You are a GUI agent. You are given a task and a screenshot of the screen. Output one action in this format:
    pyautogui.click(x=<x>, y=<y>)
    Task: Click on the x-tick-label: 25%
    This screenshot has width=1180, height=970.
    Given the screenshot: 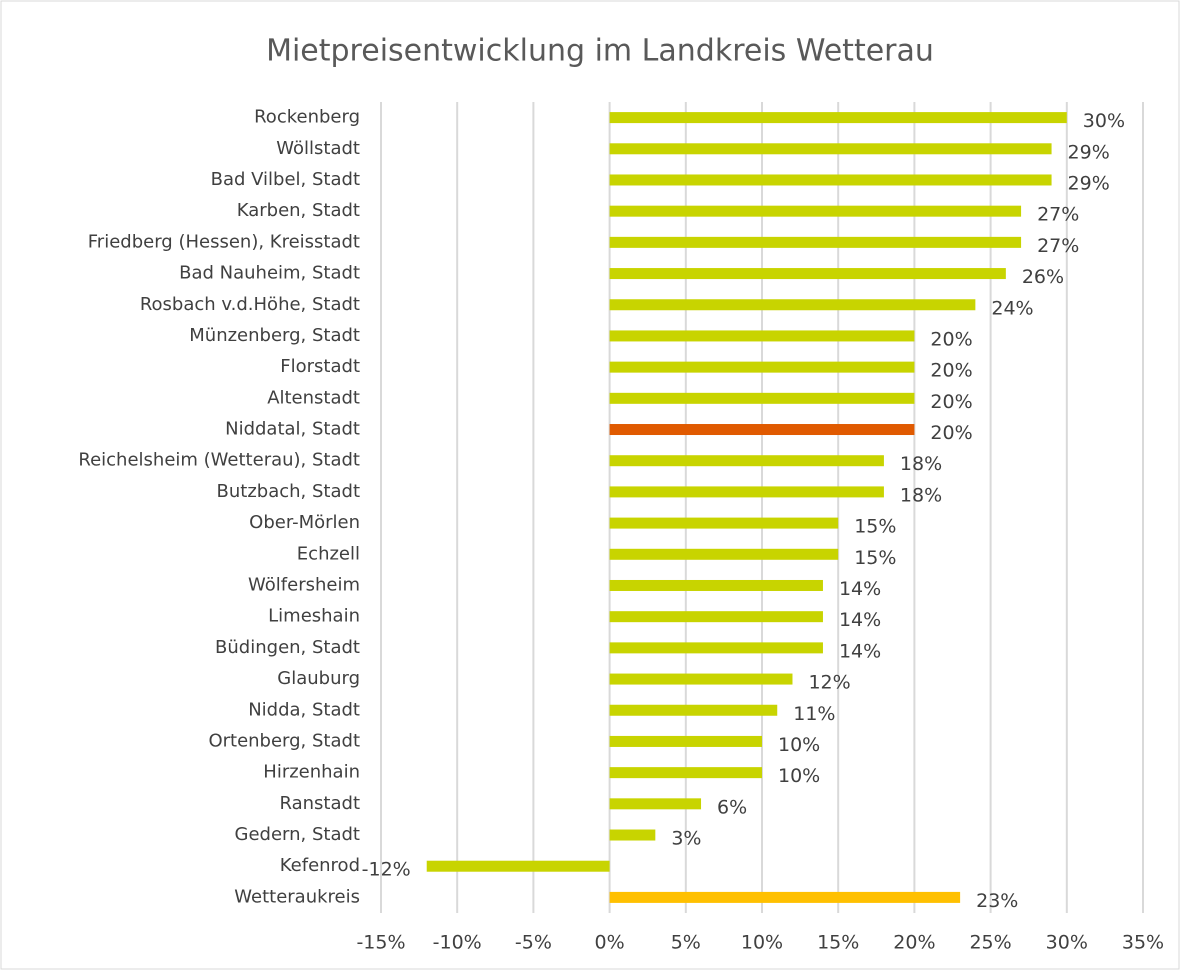 What is the action you would take?
    pyautogui.click(x=990, y=943)
    